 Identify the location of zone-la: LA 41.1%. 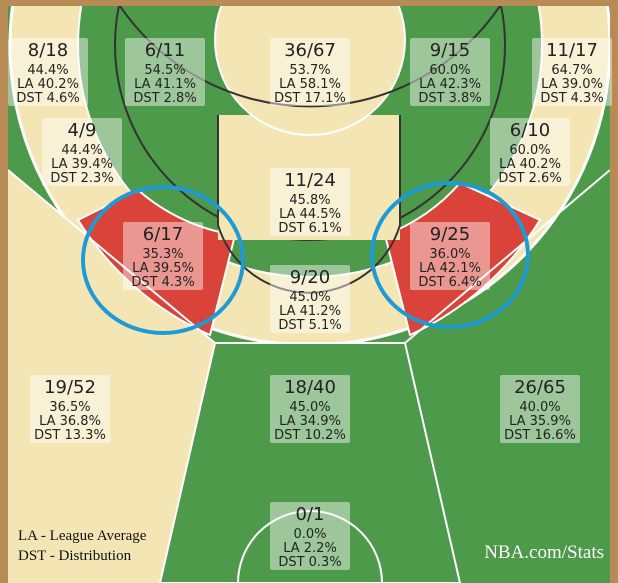
(165, 84).